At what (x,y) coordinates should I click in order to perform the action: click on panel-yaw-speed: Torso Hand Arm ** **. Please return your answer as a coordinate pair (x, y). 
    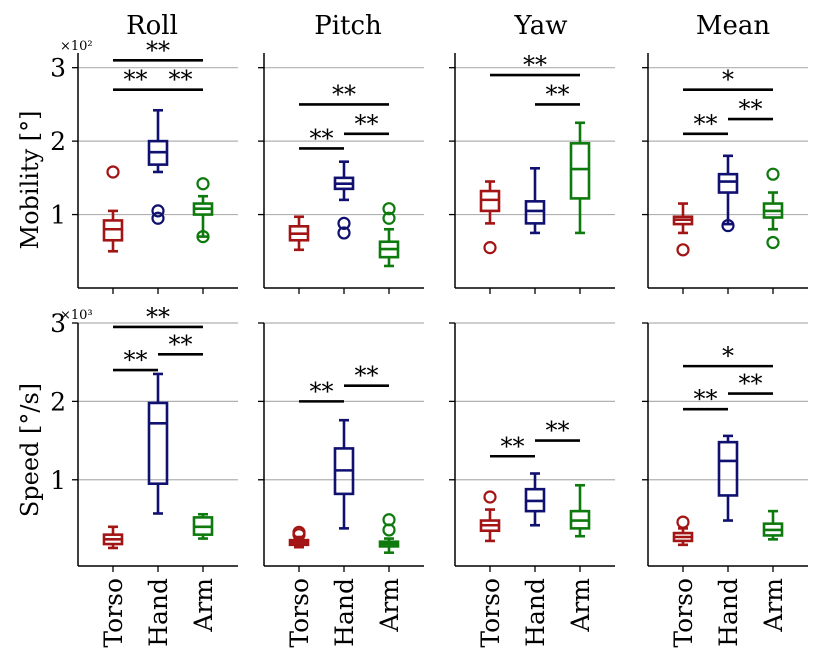
    Looking at the image, I should click on (532, 485).